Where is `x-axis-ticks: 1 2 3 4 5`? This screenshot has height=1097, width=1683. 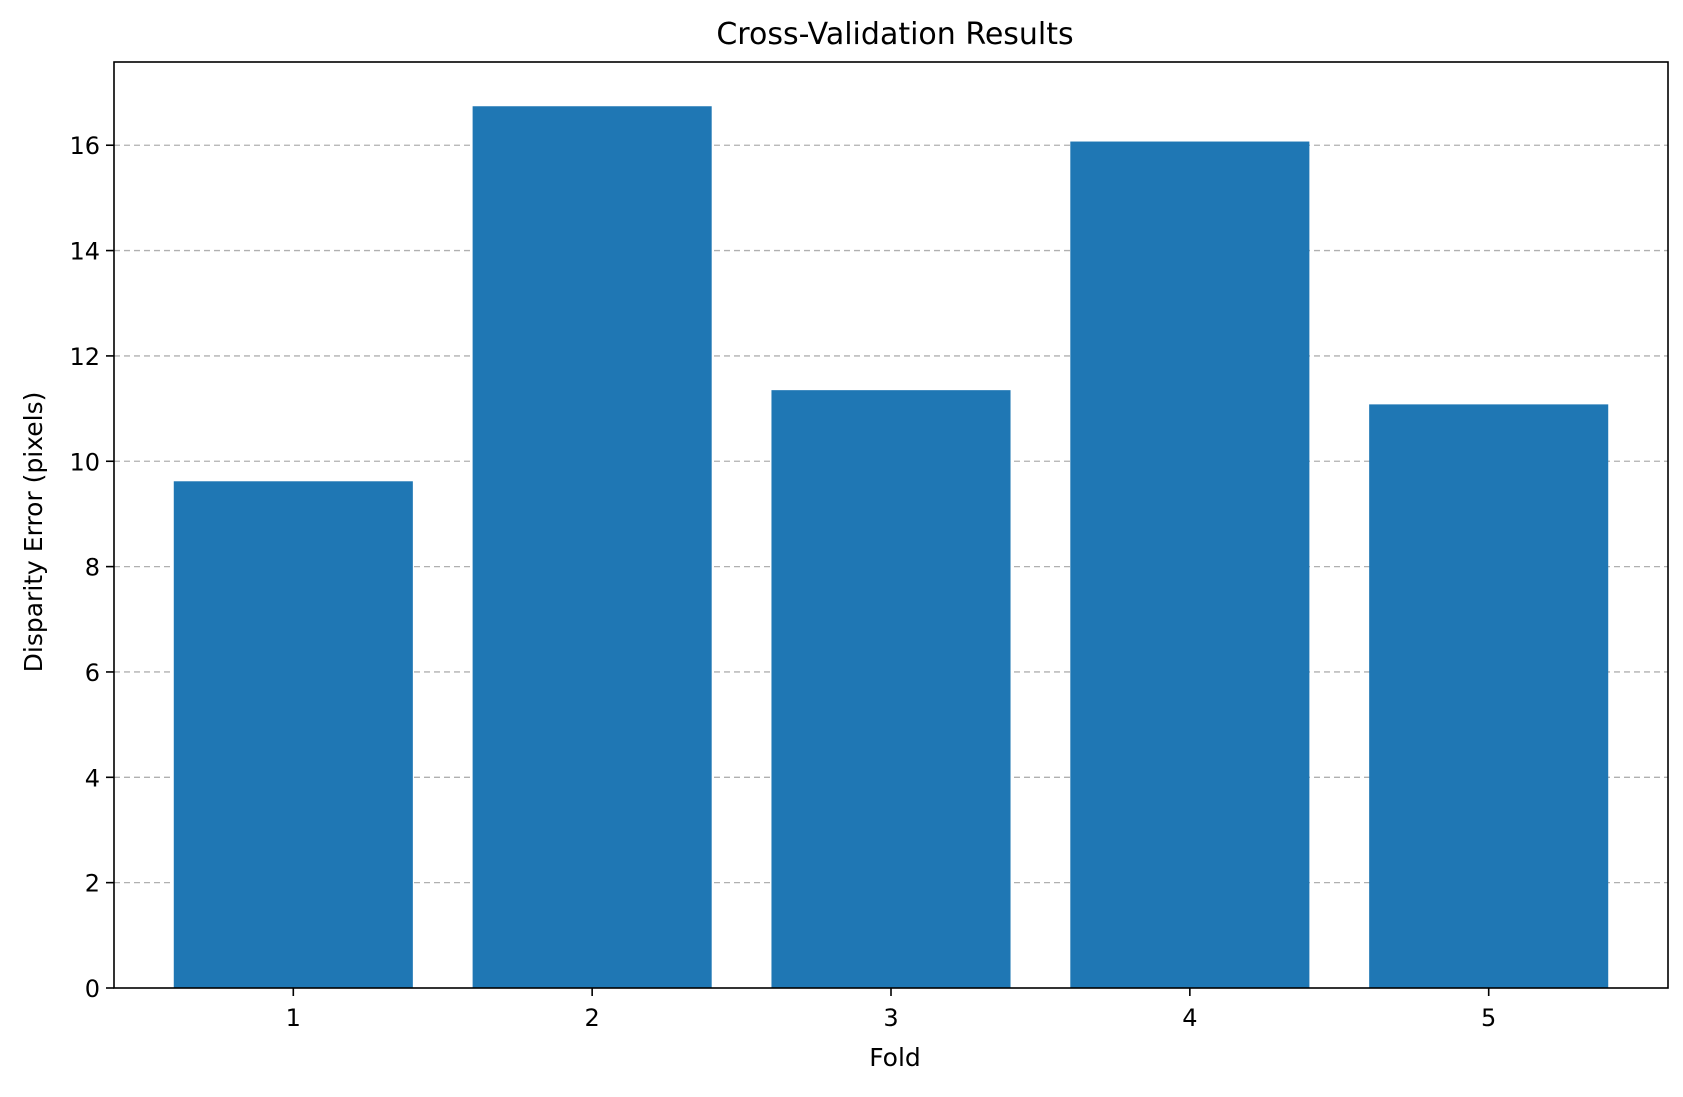 x-axis-ticks: 1 2 3 4 5 is located at coordinates (891, 1010).